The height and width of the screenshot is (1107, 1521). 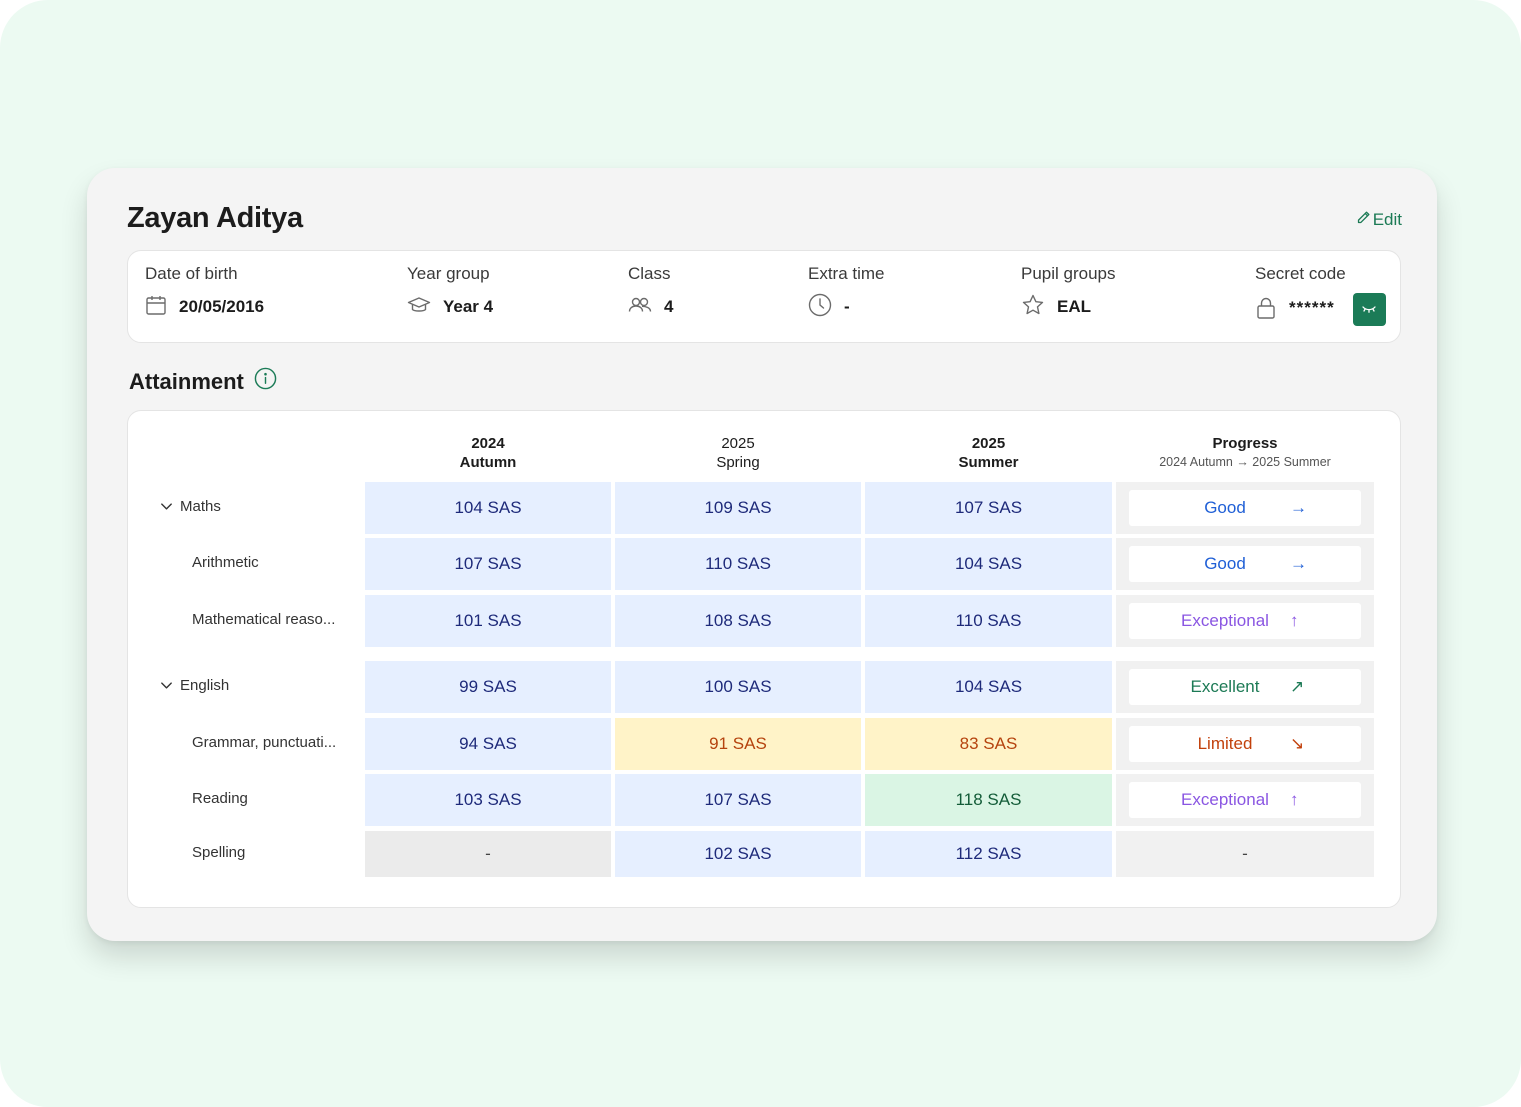 What do you see at coordinates (488, 621) in the screenshot?
I see `score-cell: 101 SAS` at bounding box center [488, 621].